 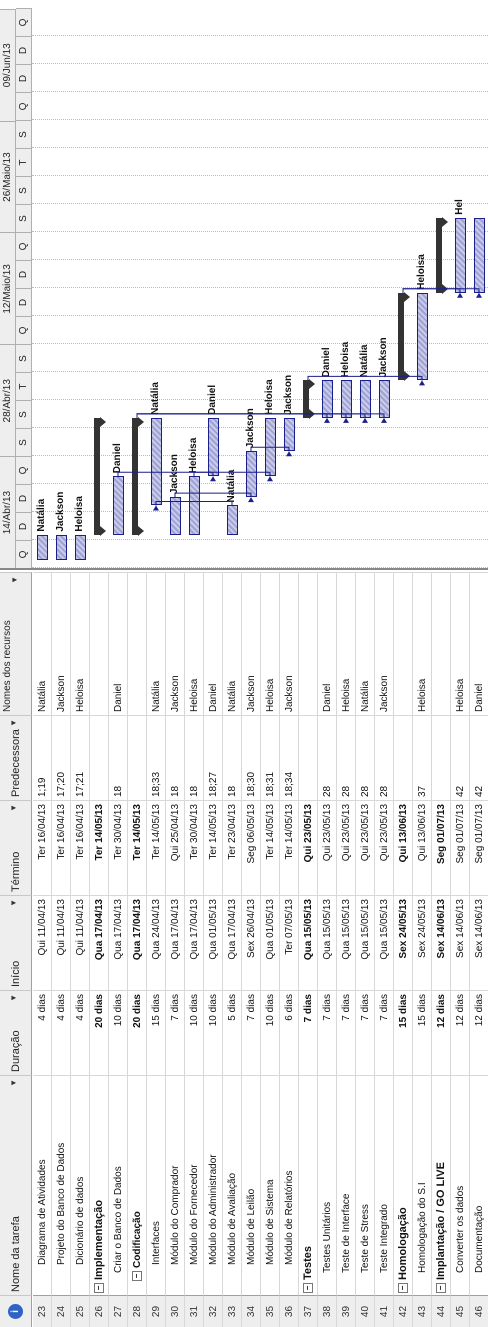 What do you see at coordinates (80, 1185) in the screenshot?
I see `task-name: Dicionário de dados` at bounding box center [80, 1185].